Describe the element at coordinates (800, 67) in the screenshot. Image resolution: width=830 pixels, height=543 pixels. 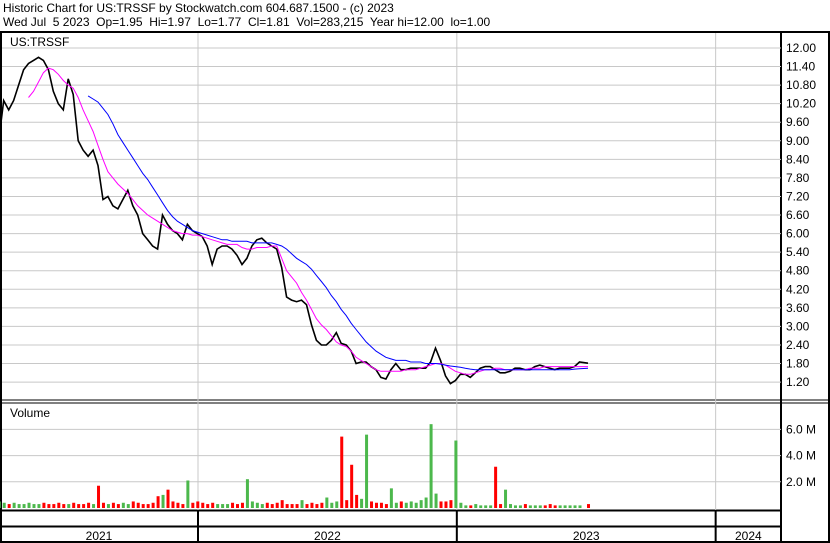
I see `price-tick-label: 11.40` at that location.